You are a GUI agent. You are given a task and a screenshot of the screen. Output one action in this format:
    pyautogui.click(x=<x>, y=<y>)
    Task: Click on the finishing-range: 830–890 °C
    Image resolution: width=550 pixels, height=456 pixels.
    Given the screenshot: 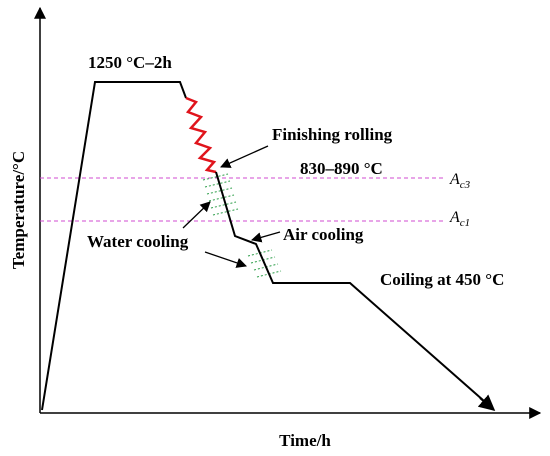 What is the action you would take?
    pyautogui.click(x=341, y=168)
    